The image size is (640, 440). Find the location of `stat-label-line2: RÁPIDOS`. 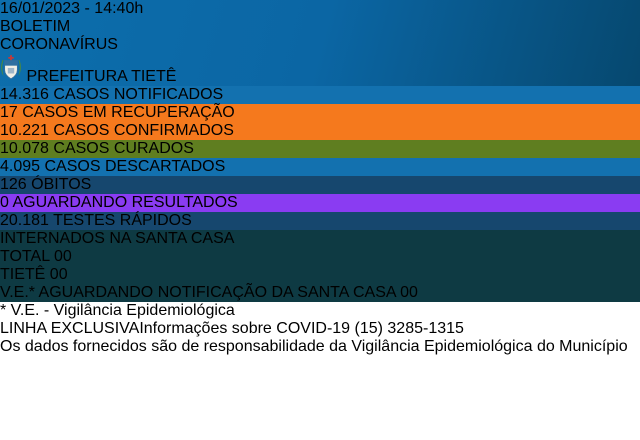

stat-label-line2: RÁPIDOS is located at coordinates (155, 220).